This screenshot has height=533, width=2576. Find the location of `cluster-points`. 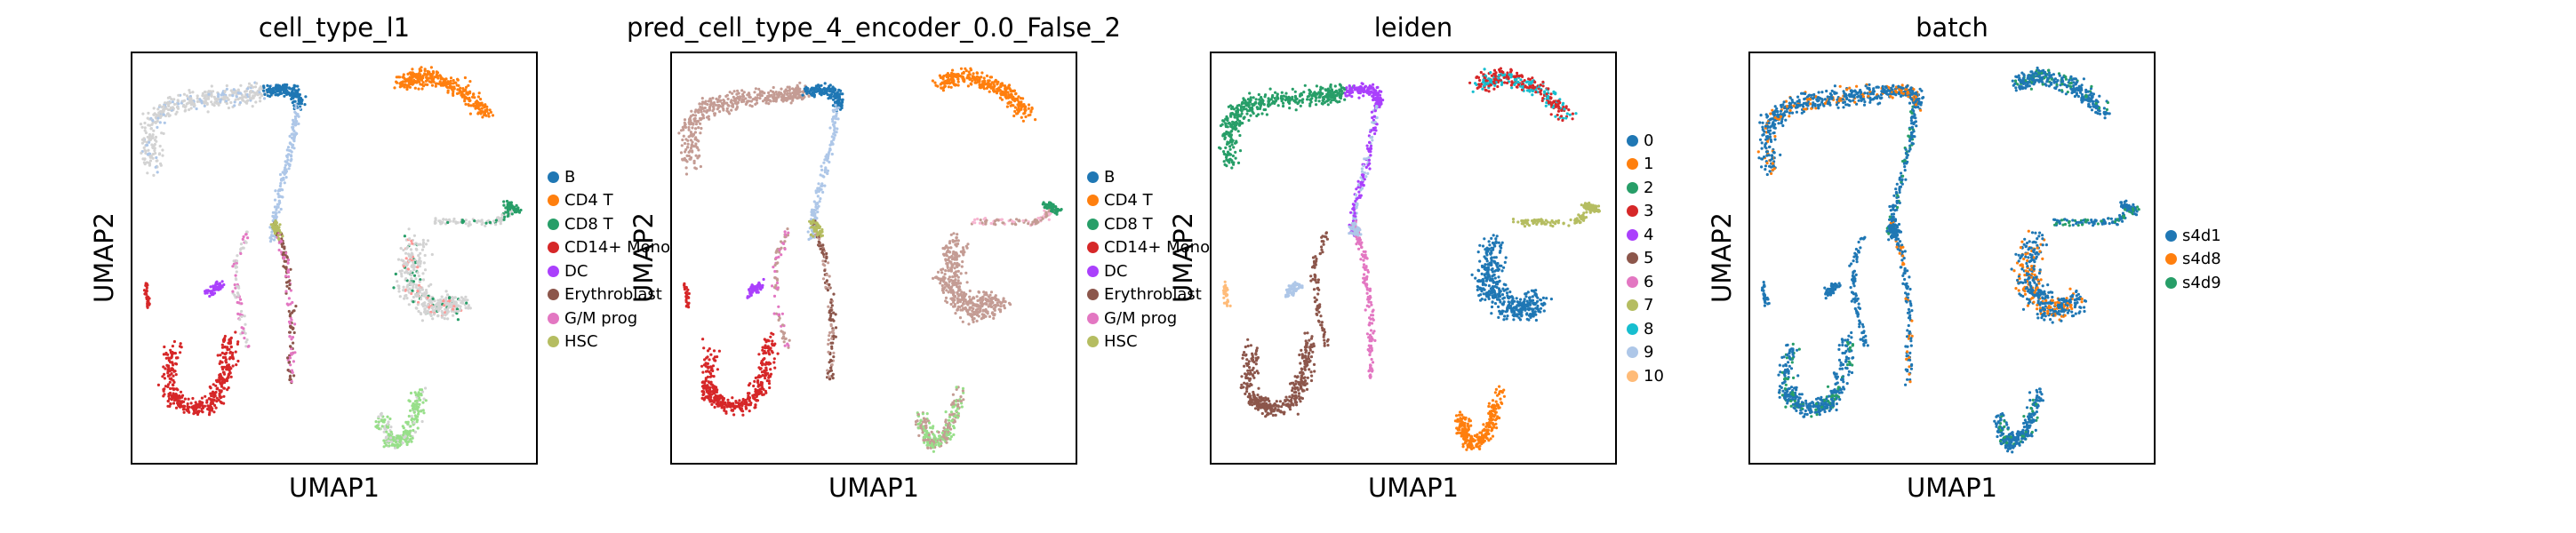

cluster-points is located at coordinates (972, 279).